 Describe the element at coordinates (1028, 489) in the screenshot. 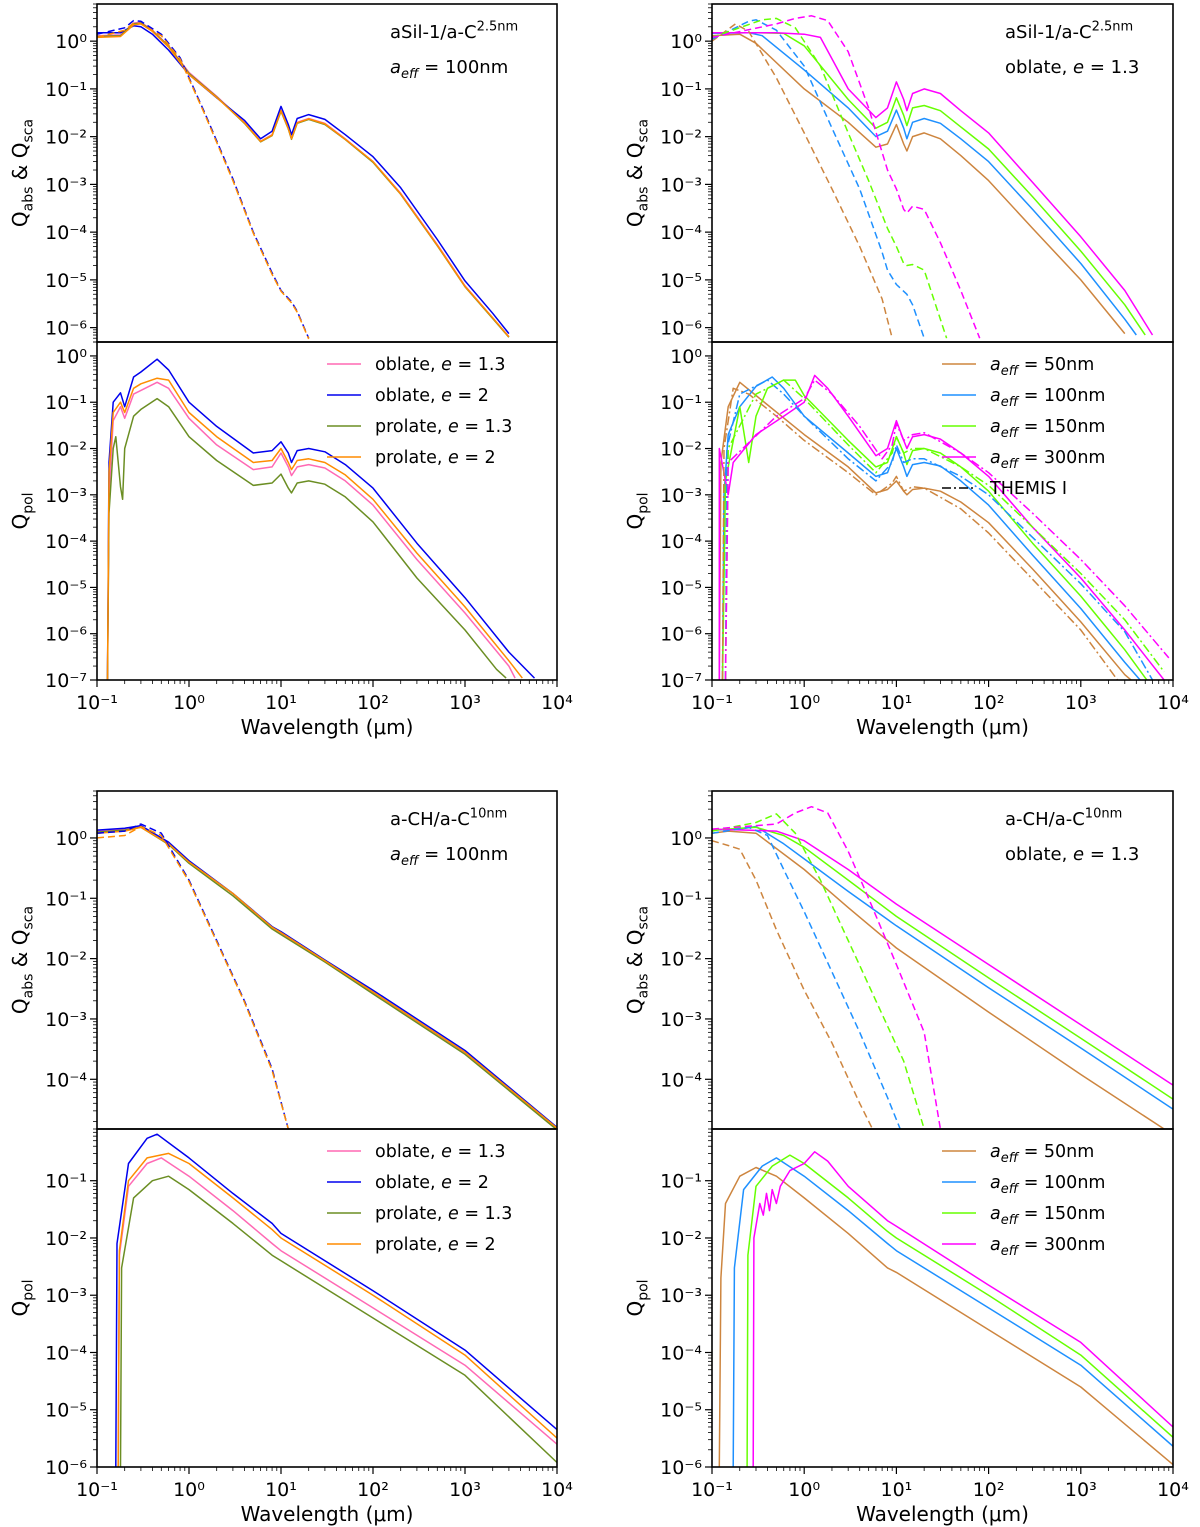

I see `legend-label: THEMIS I` at that location.